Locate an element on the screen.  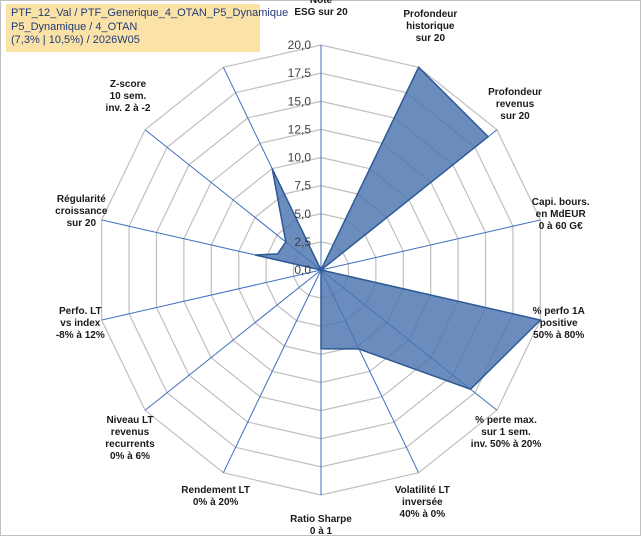
axis-label-line: en MdEUR is located at coordinates (561, 214).